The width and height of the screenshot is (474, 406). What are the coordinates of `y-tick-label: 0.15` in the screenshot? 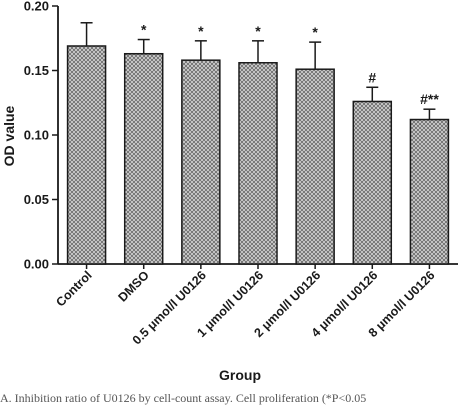 It's located at (36, 70).